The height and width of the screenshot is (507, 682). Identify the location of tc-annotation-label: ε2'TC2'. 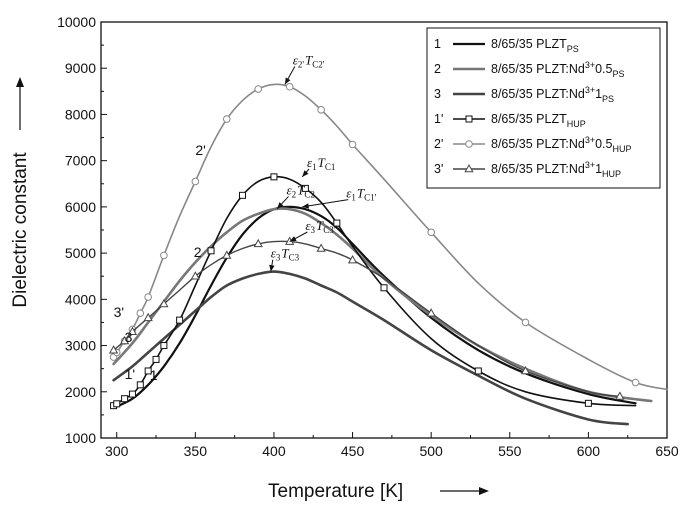
(309, 61).